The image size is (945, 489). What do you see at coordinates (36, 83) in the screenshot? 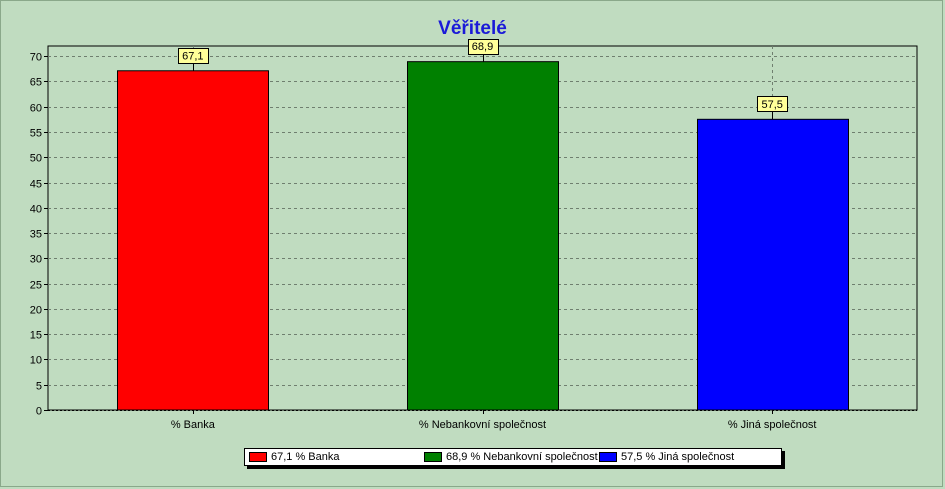
I see `y-tick-label: 65` at bounding box center [36, 83].